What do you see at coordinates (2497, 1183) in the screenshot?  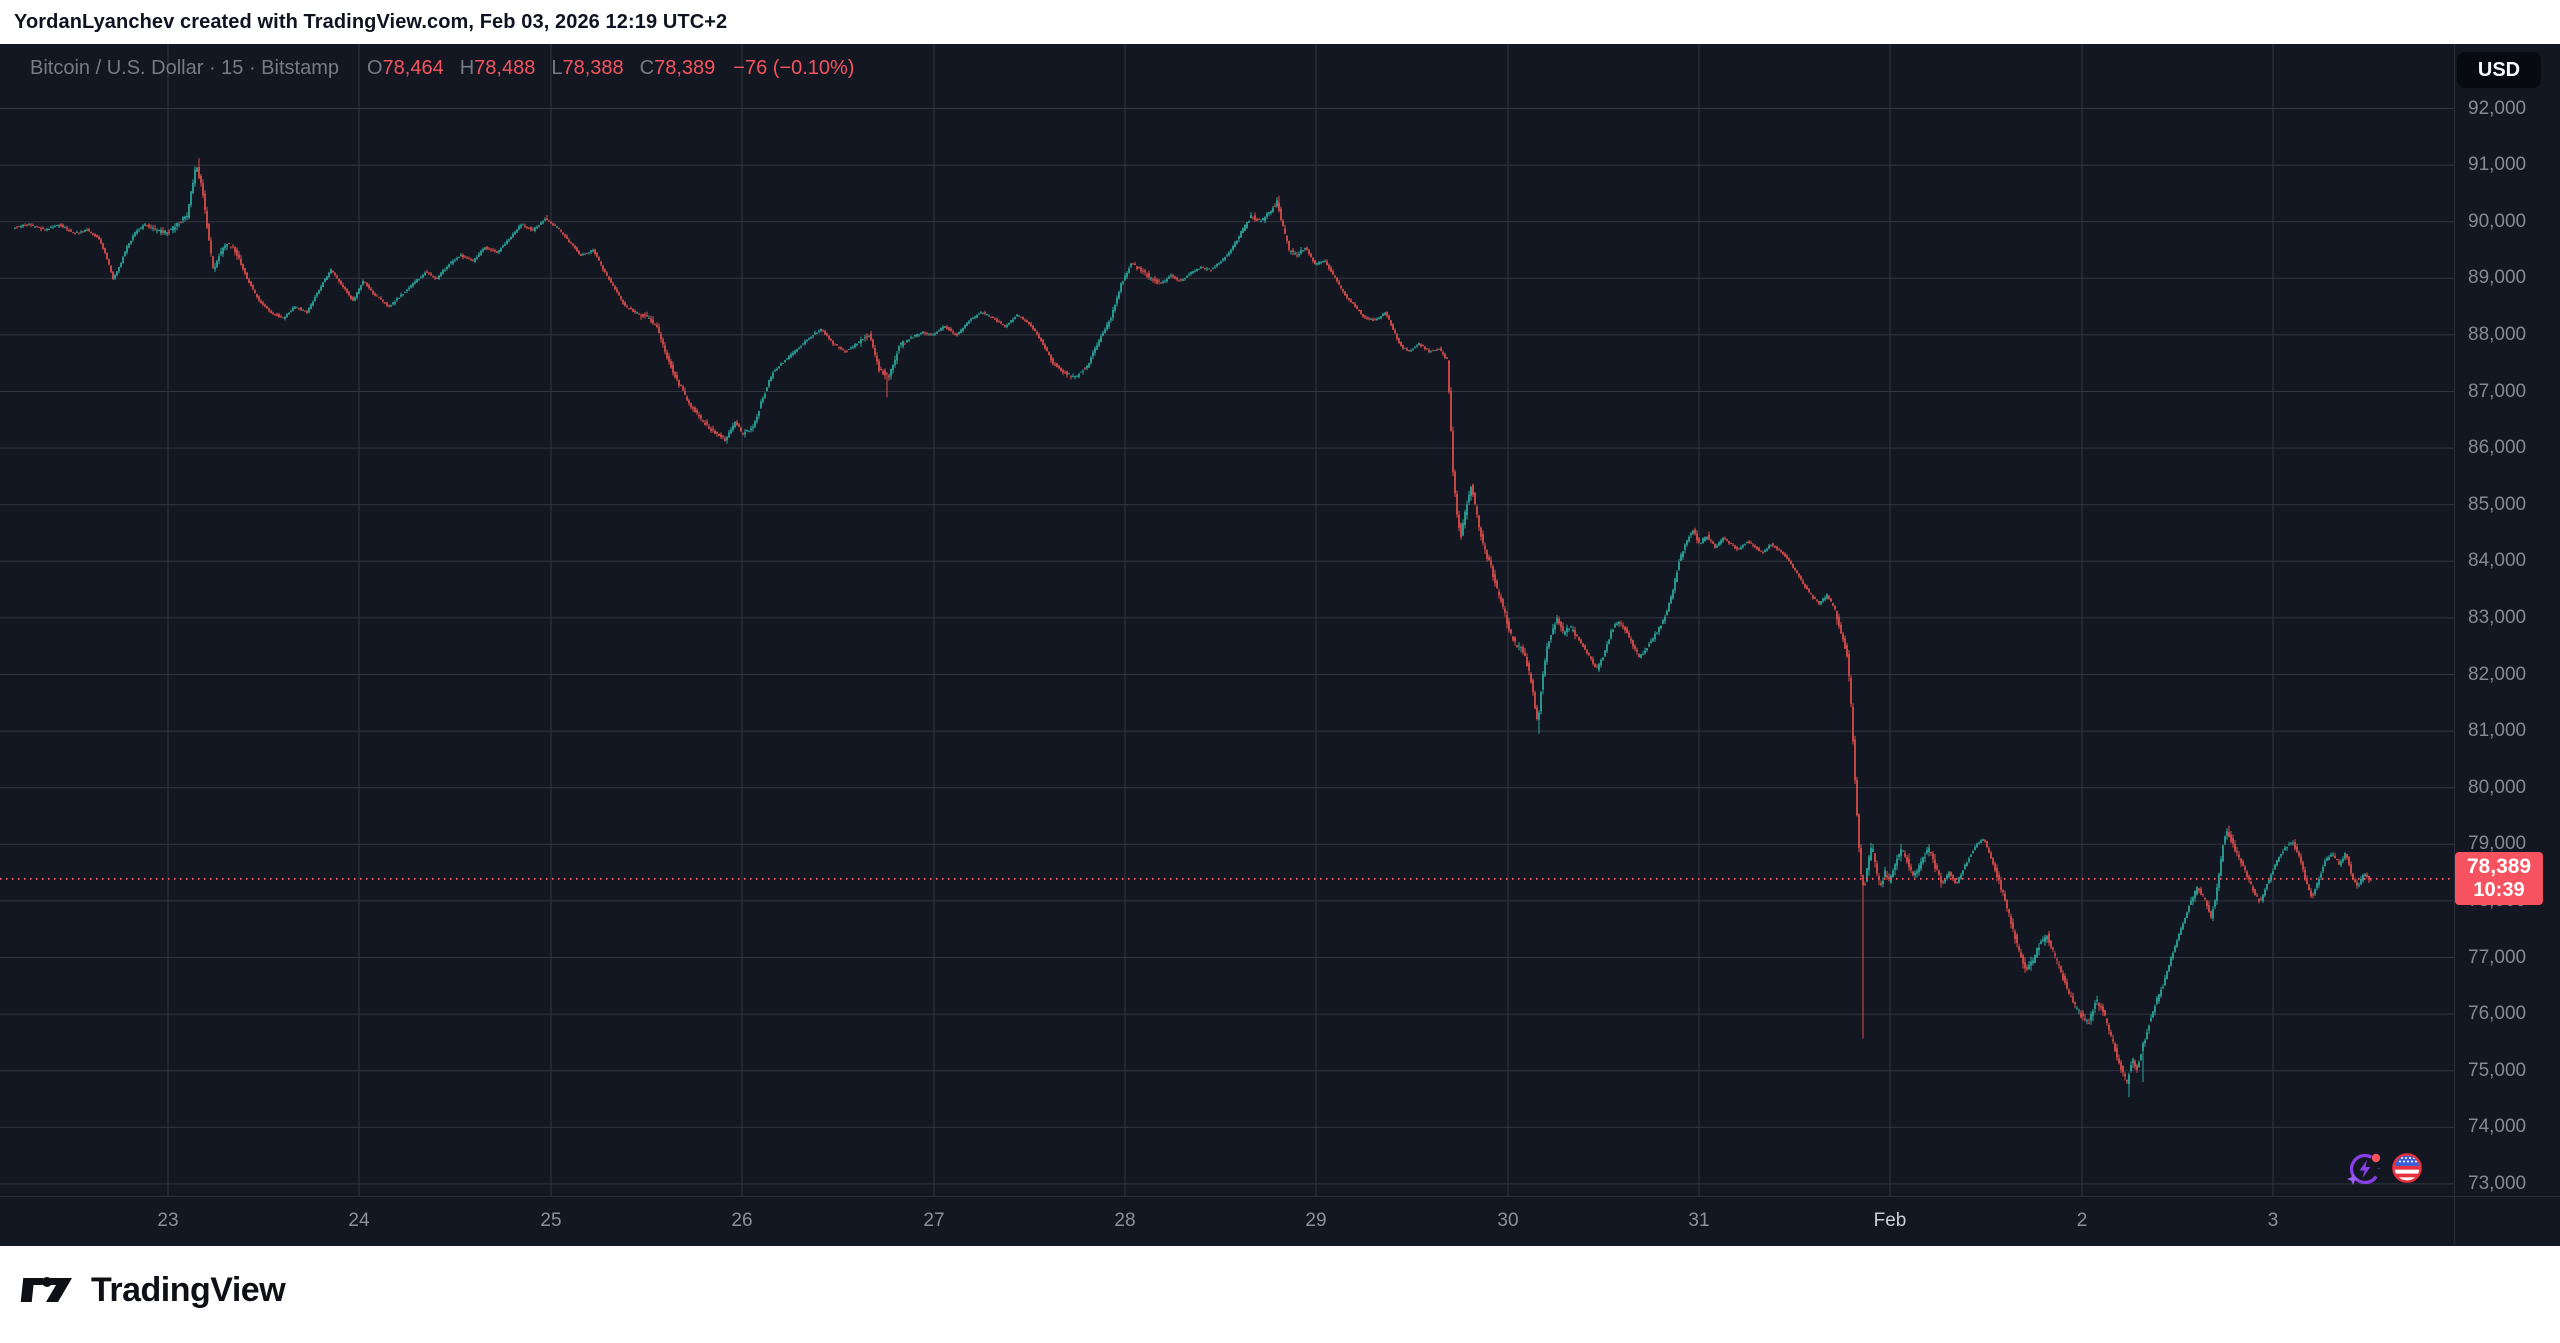 I see `y-axis-label: 73,000` at bounding box center [2497, 1183].